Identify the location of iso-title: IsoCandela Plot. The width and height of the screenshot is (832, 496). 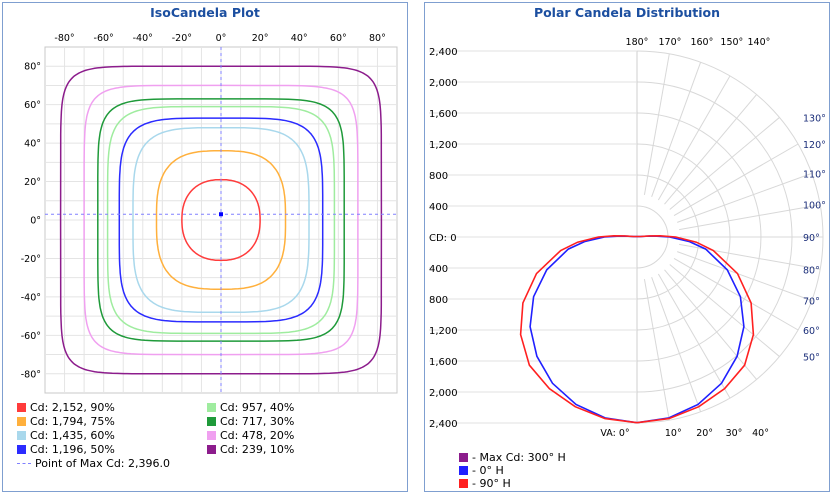
(205, 12).